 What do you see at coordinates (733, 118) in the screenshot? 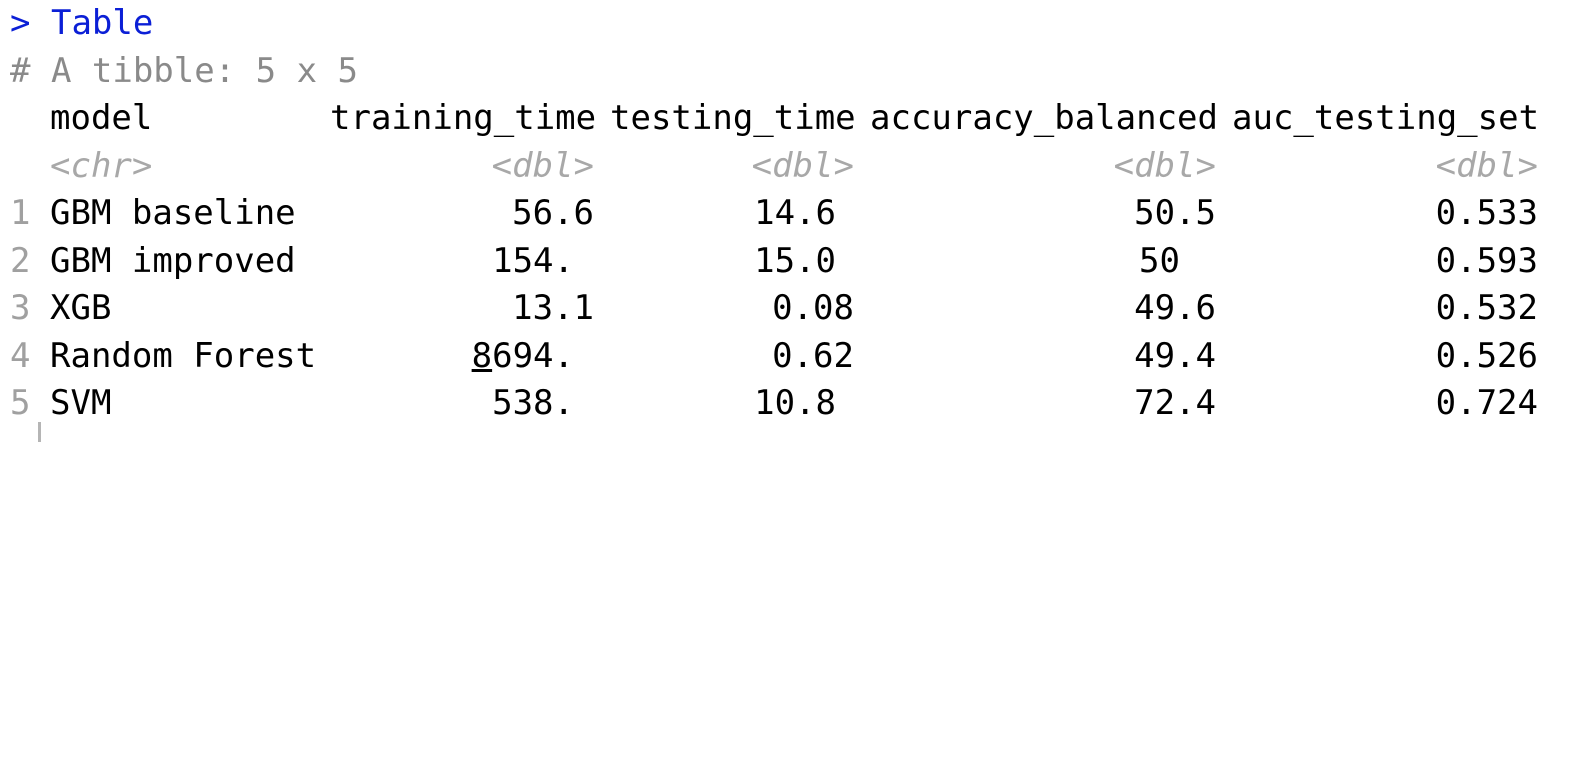
I see `column-header-testing-time: testing_time` at bounding box center [733, 118].